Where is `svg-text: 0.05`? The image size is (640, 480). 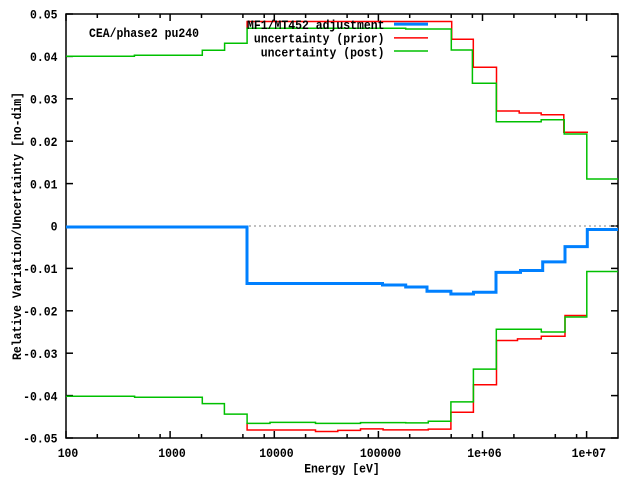
svg-text: 0.05 is located at coordinates (44, 15).